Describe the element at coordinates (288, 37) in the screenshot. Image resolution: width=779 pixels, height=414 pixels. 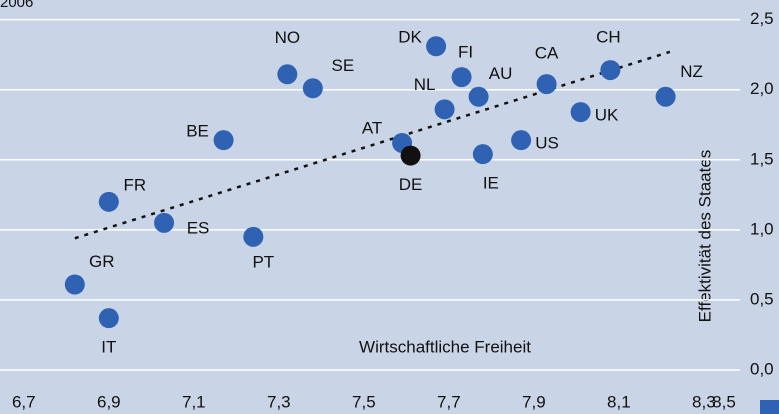
I see `point-label: NO` at that location.